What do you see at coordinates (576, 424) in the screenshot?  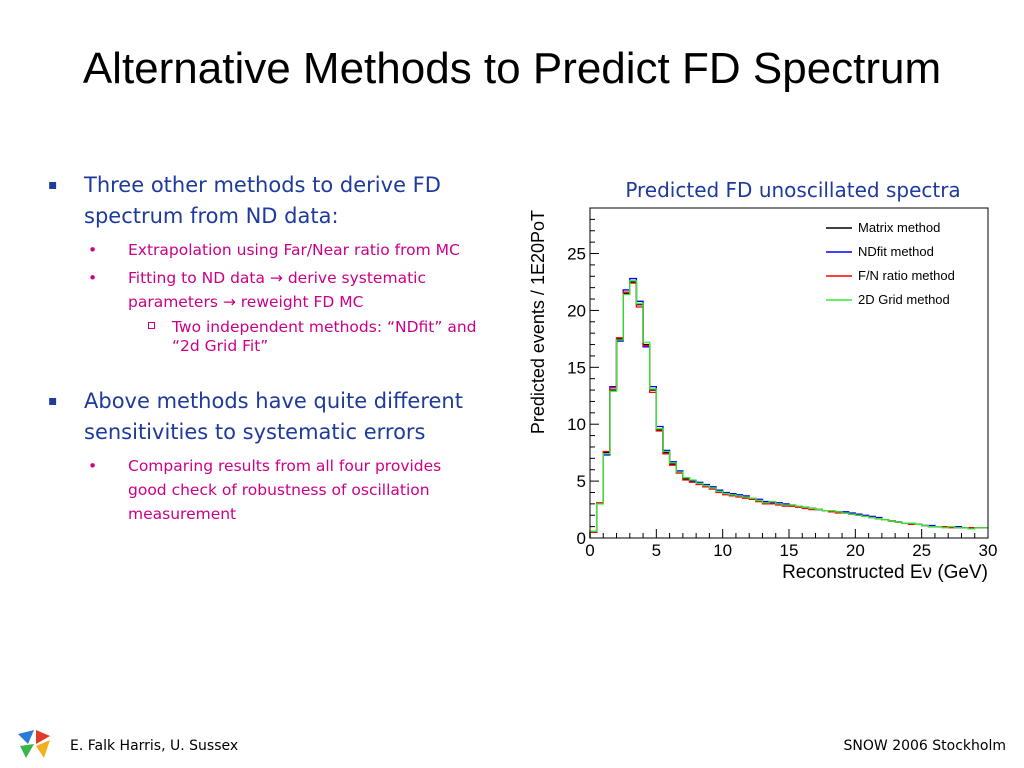 I see `y-tick-label: 10` at bounding box center [576, 424].